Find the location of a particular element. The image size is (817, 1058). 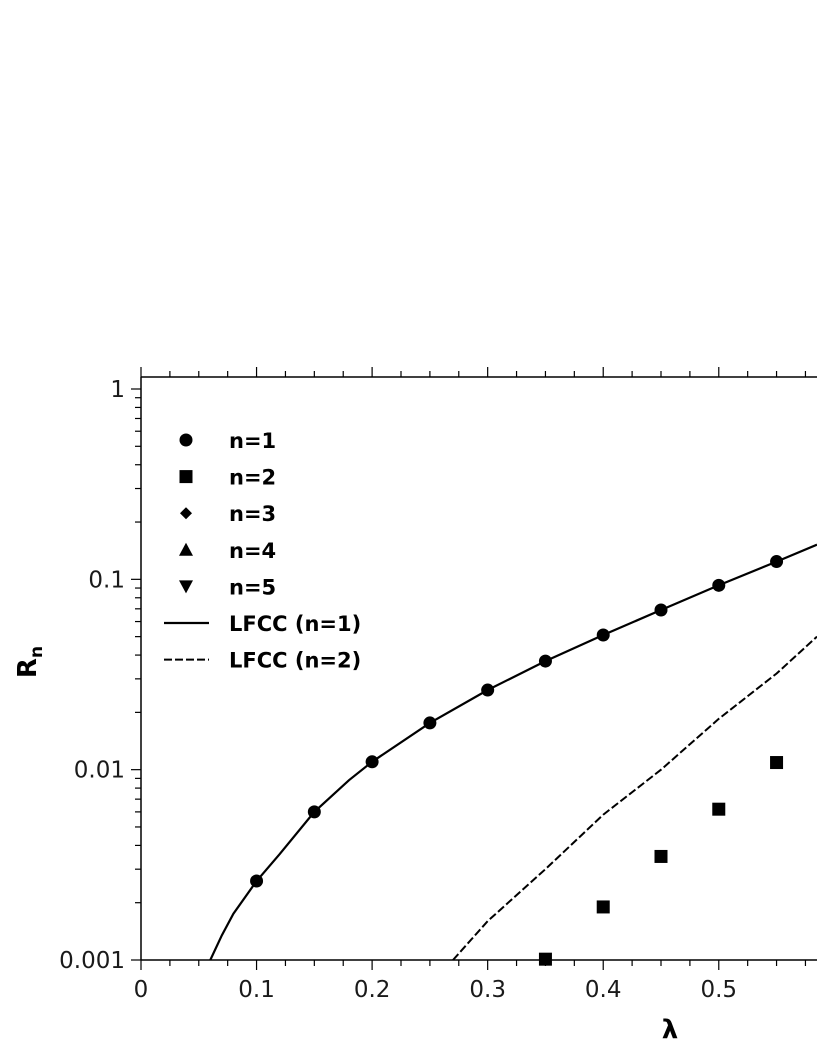

legend-label: n=3 is located at coordinates (252, 514).